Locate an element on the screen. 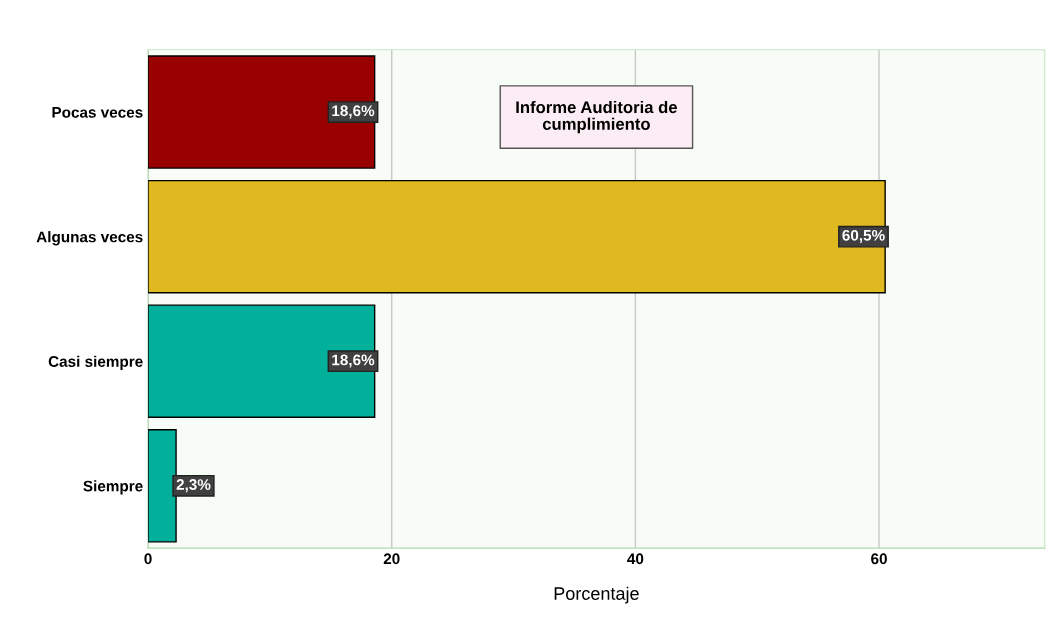  x-tick-label: 20 is located at coordinates (391, 559).